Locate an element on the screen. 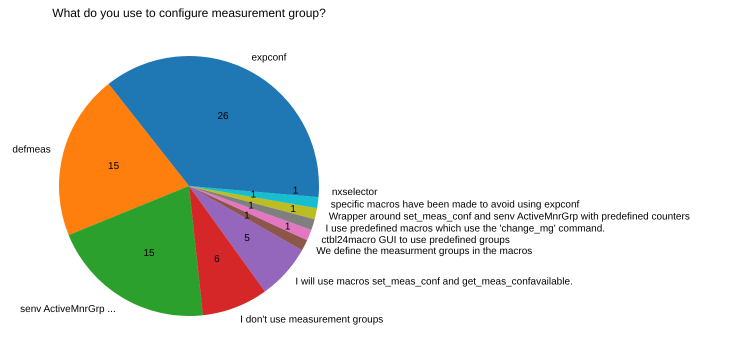 The height and width of the screenshot is (356, 742). slice-label: expconf is located at coordinates (269, 58).